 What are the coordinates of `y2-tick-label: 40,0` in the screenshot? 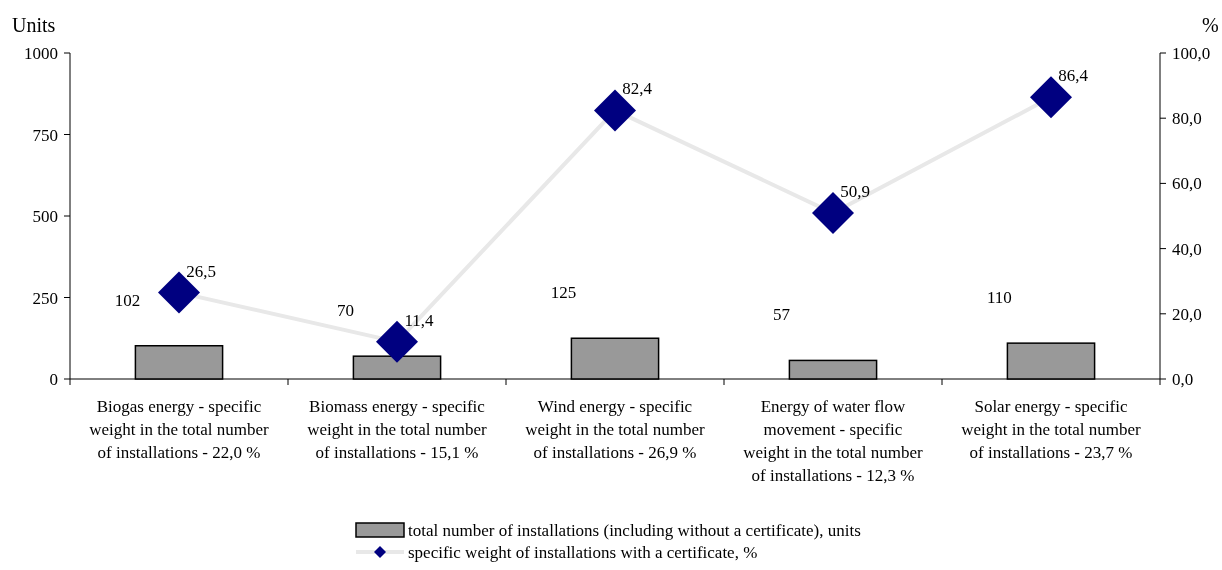 It's located at (1187, 249).